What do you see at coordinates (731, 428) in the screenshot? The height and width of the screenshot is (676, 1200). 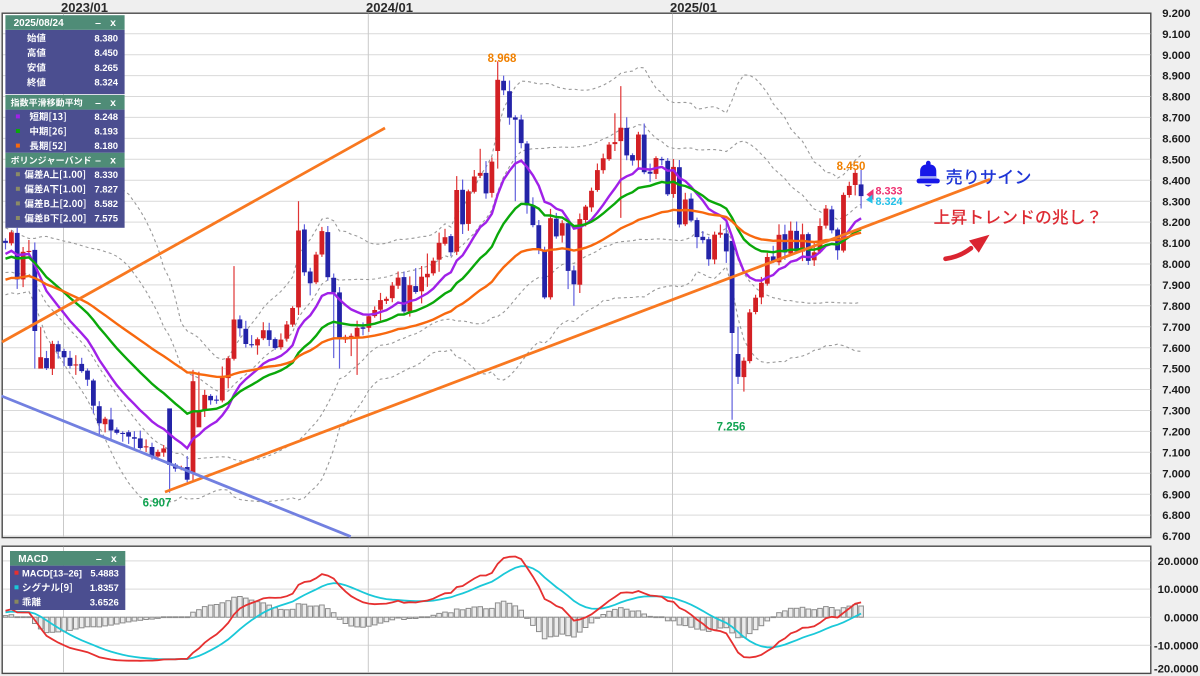 I see `svg-text: 7.256` at bounding box center [731, 428].